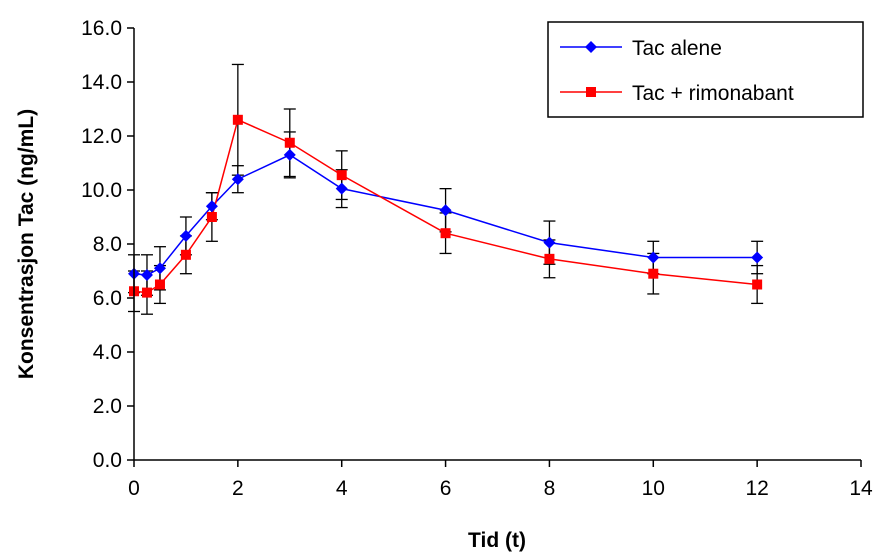 The width and height of the screenshot is (878, 556). Describe the element at coordinates (500, 480) in the screenshot. I see `x-ticks: 0 2 4 6 8 10 12 14` at that location.